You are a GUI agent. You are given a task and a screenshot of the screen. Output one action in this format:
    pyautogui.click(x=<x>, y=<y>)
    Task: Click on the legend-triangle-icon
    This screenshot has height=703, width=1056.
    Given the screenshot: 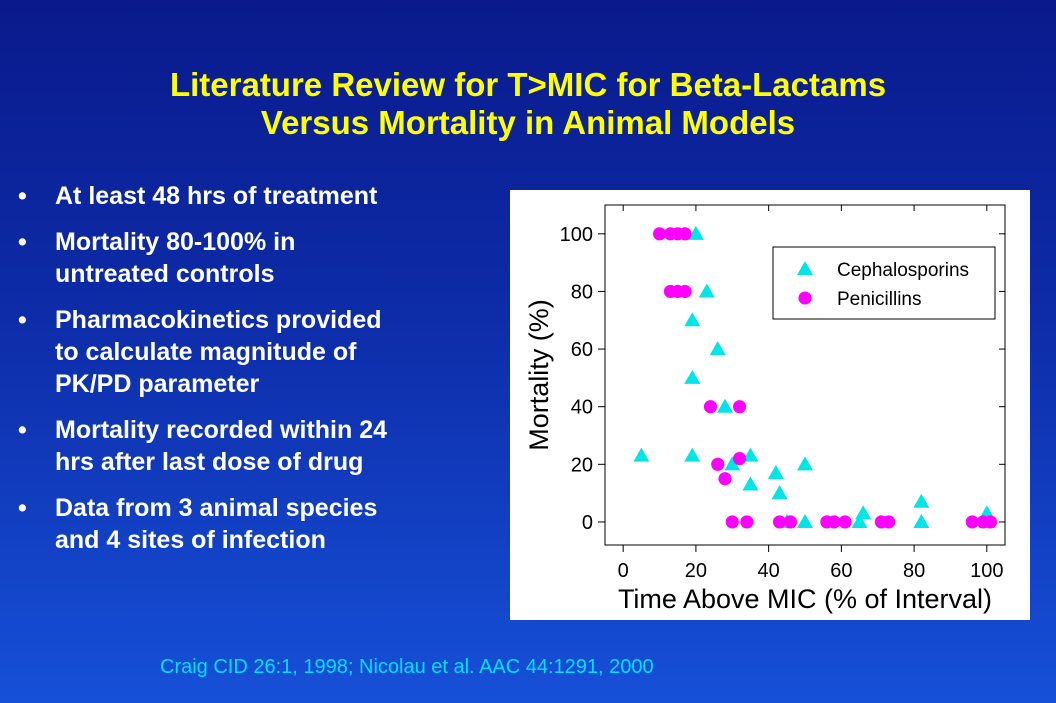 What is the action you would take?
    pyautogui.click(x=805, y=268)
    